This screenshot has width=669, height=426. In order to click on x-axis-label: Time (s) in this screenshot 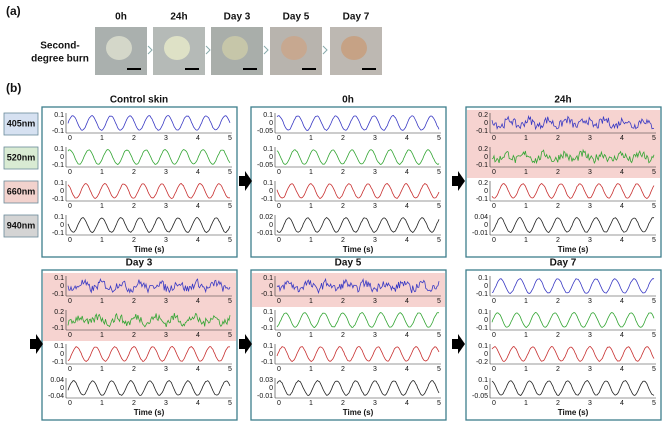, I will do `click(149, 249)`.